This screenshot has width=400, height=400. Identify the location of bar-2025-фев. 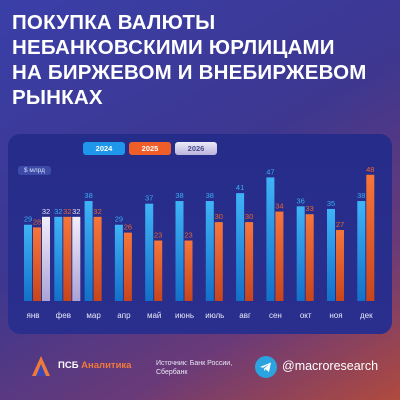
(67, 258).